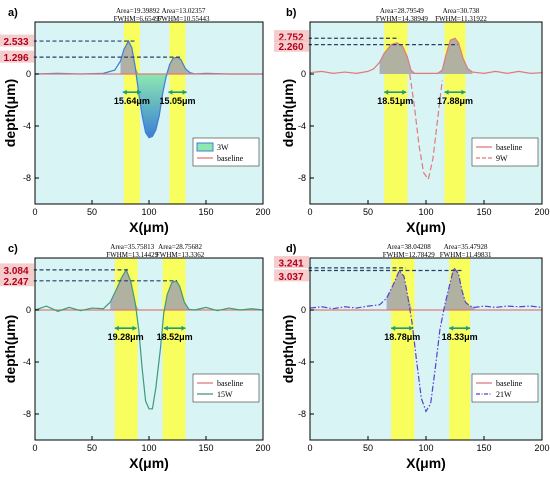 This screenshot has height=479, width=550. Describe the element at coordinates (466, 255) in the screenshot. I see `fwhm-annotation: FWHM=11.49831` at that location.